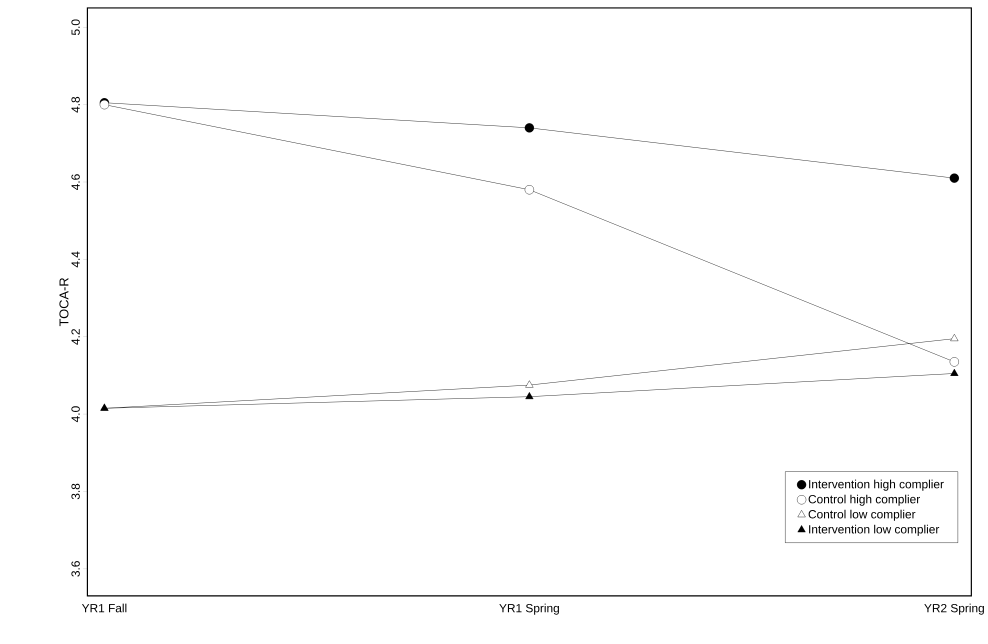 The width and height of the screenshot is (988, 644). I want to click on y-tick-label: 4.0, so click(75, 414).